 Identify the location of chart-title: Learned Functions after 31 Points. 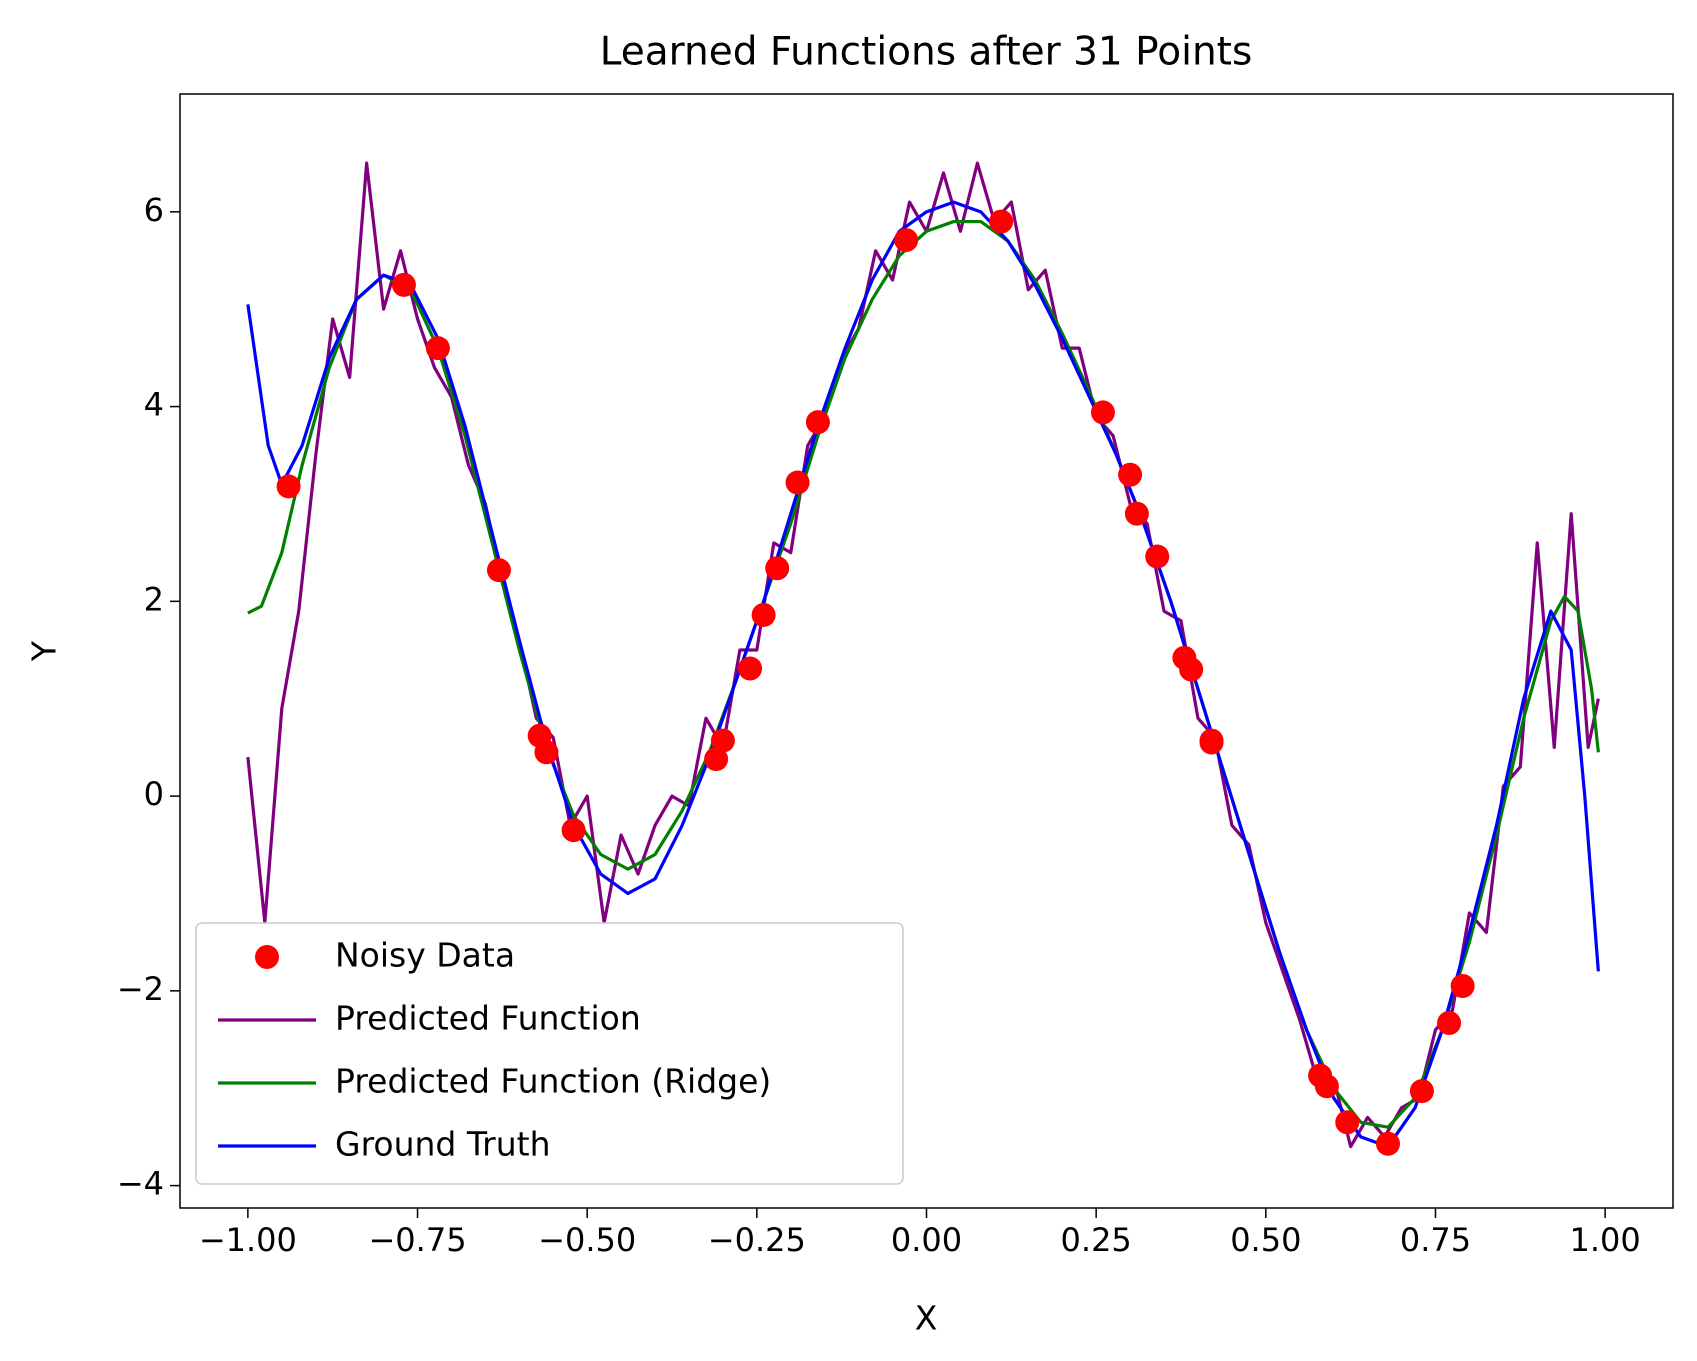
(926, 52).